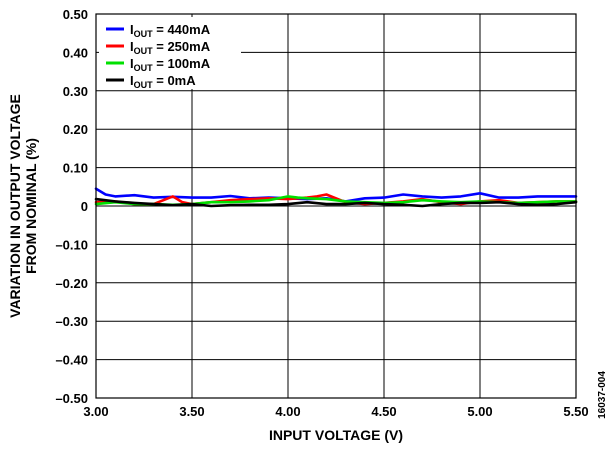 The height and width of the screenshot is (449, 612). What do you see at coordinates (71, 321) in the screenshot?
I see `y-tick-label: –0.30` at bounding box center [71, 321].